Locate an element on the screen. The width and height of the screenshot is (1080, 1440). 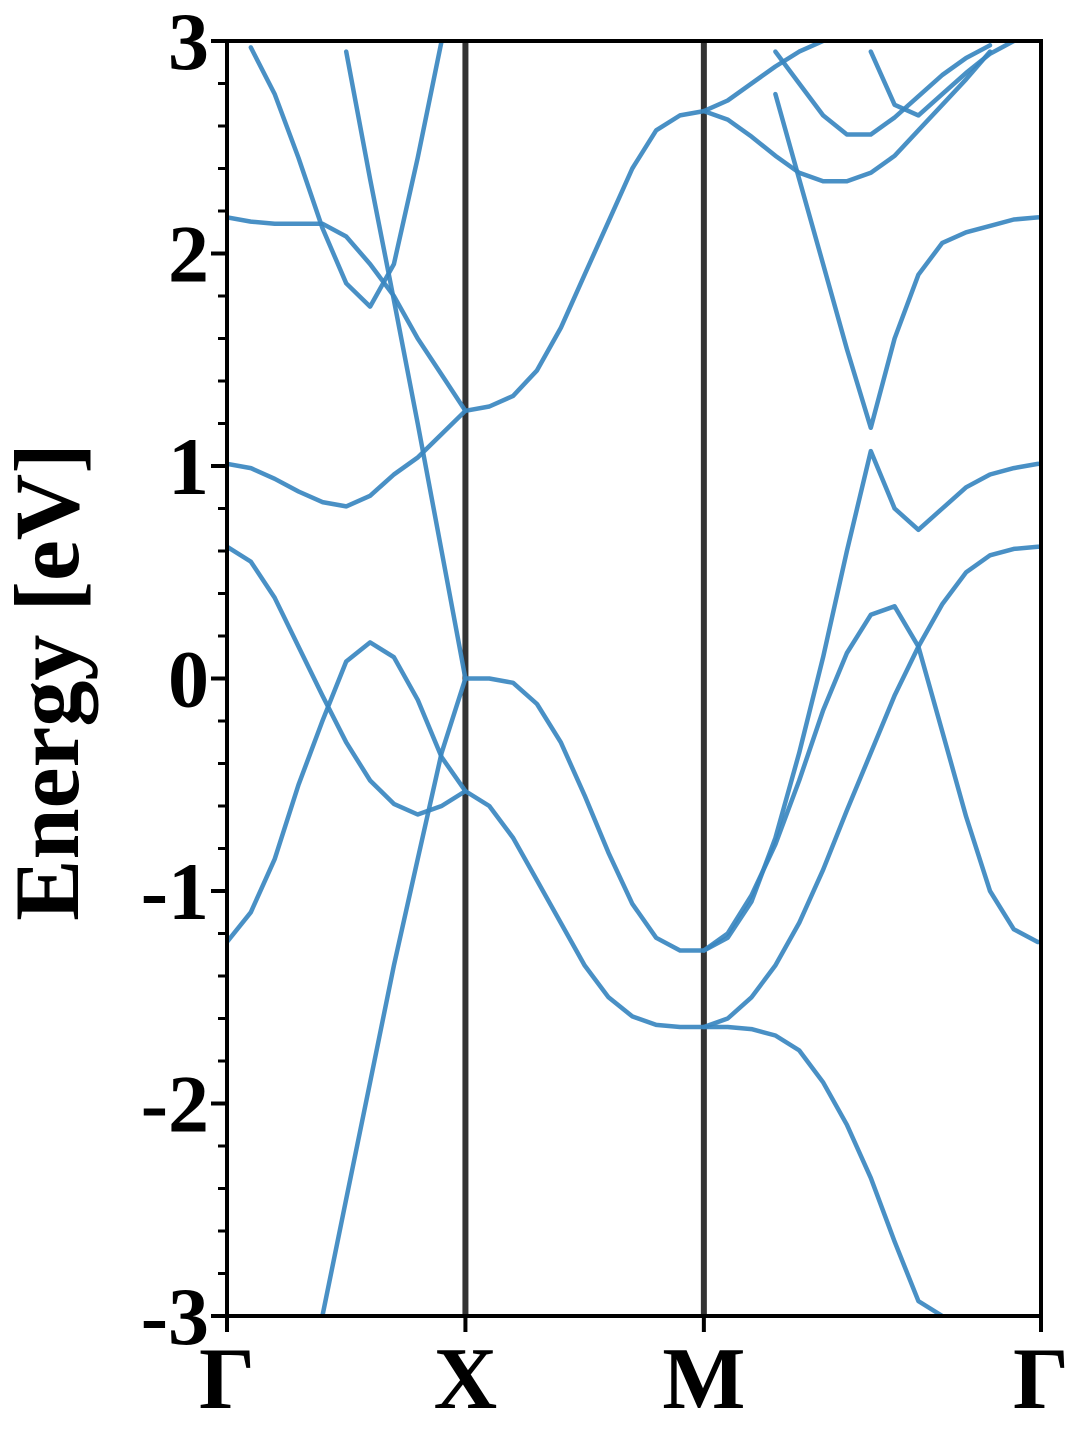
y-tick-label: -2 is located at coordinates (175, 1104).